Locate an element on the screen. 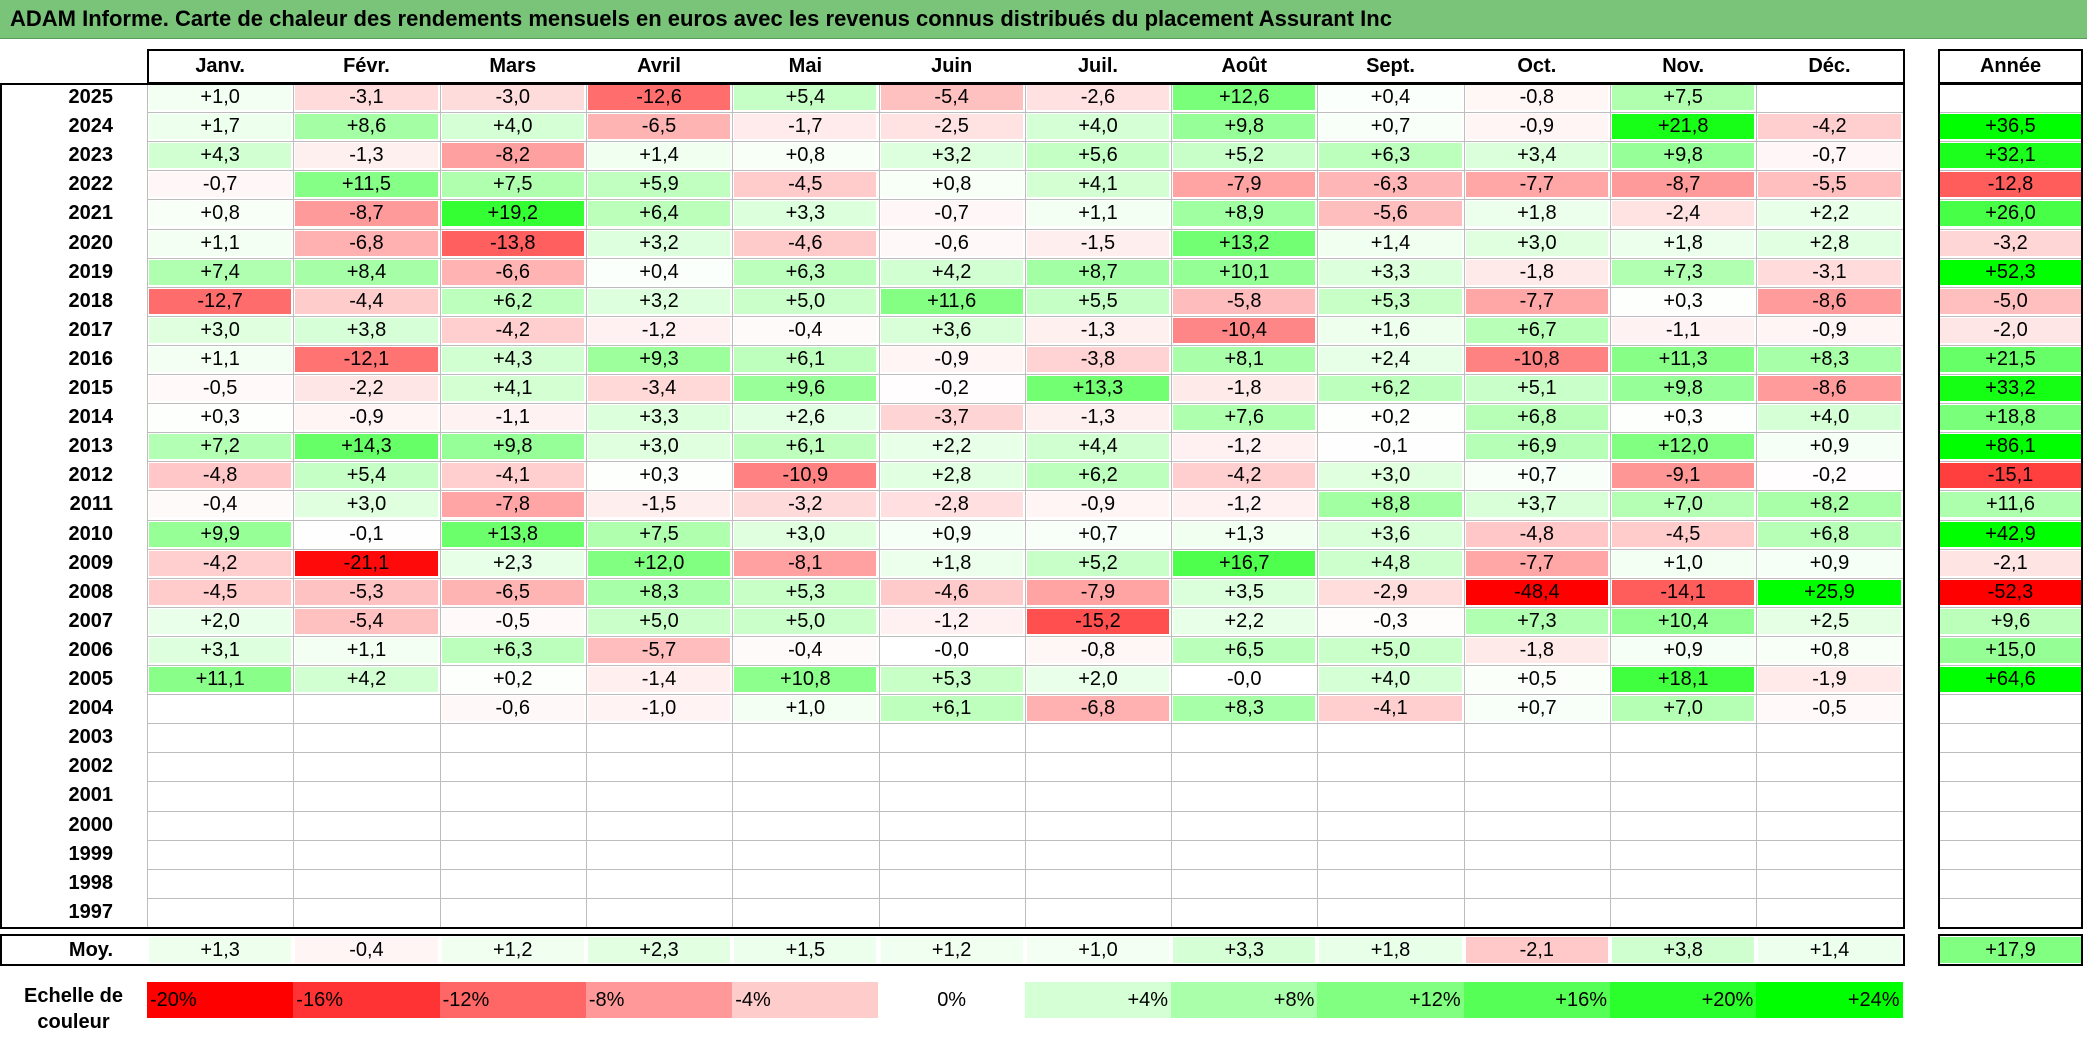 This screenshot has width=2087, height=1037. heatmap-cell: -2,8 is located at coordinates (951, 505).